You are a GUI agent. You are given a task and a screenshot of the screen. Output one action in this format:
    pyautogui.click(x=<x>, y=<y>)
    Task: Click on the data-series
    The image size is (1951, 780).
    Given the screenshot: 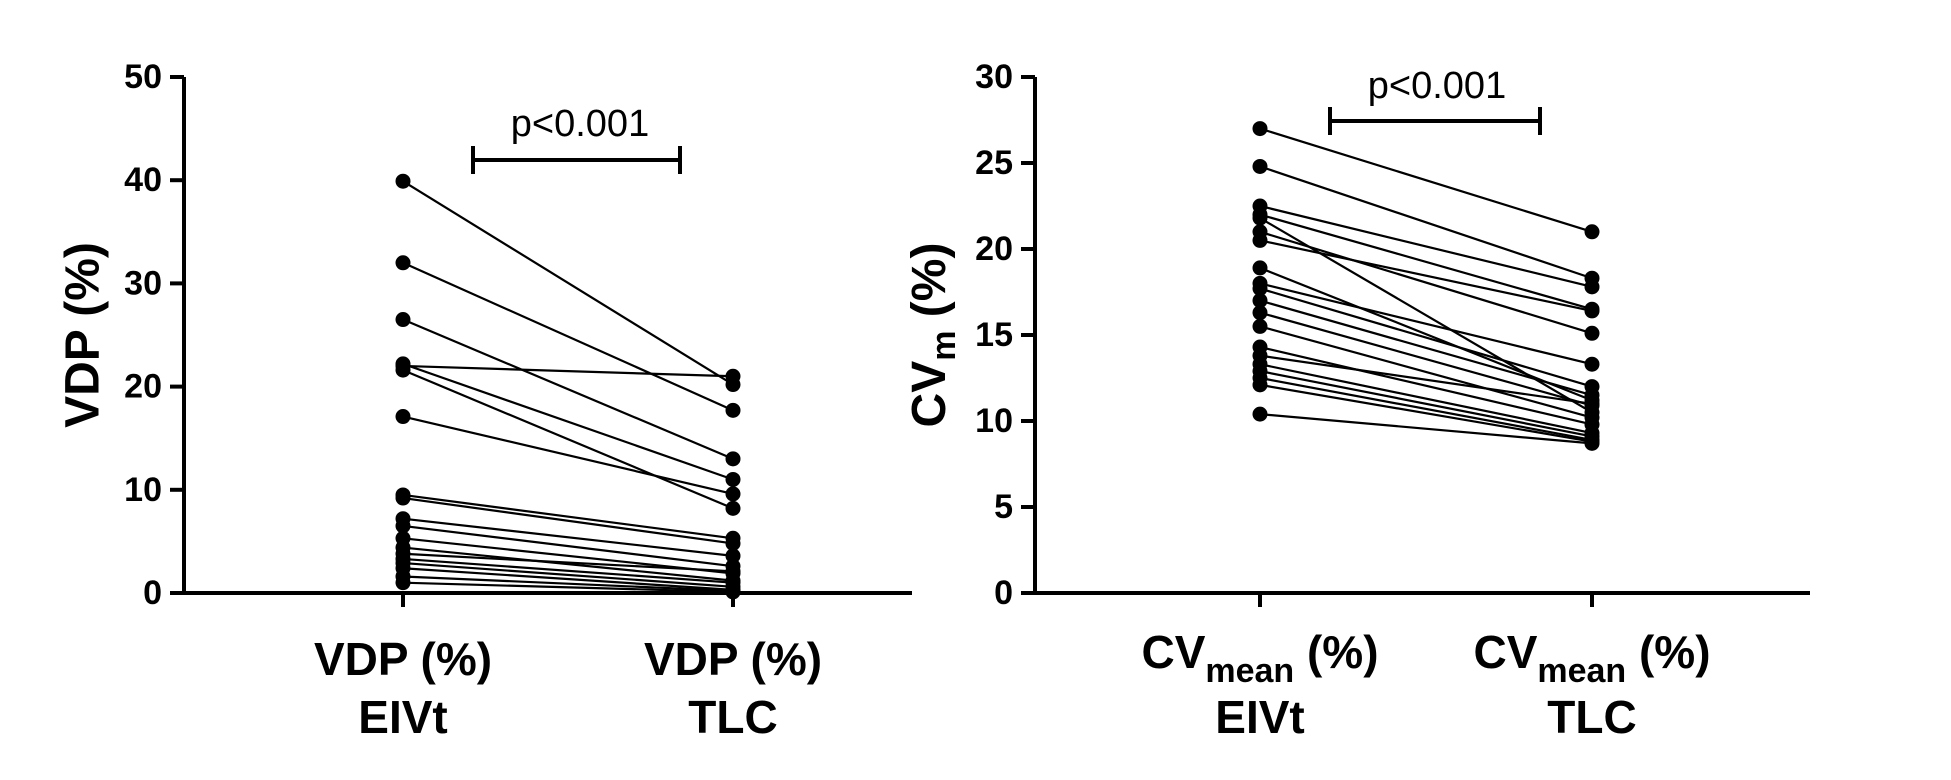 What is the action you would take?
    pyautogui.click(x=568, y=386)
    